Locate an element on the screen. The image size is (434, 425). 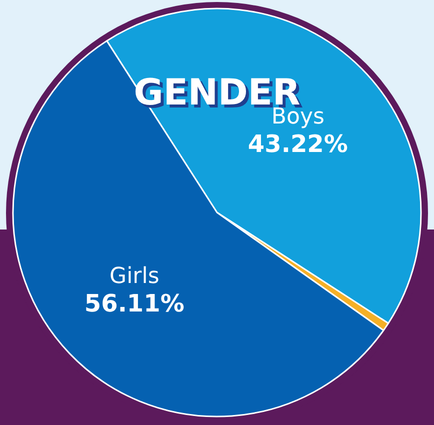
data-label: 43.22% is located at coordinates (298, 144).